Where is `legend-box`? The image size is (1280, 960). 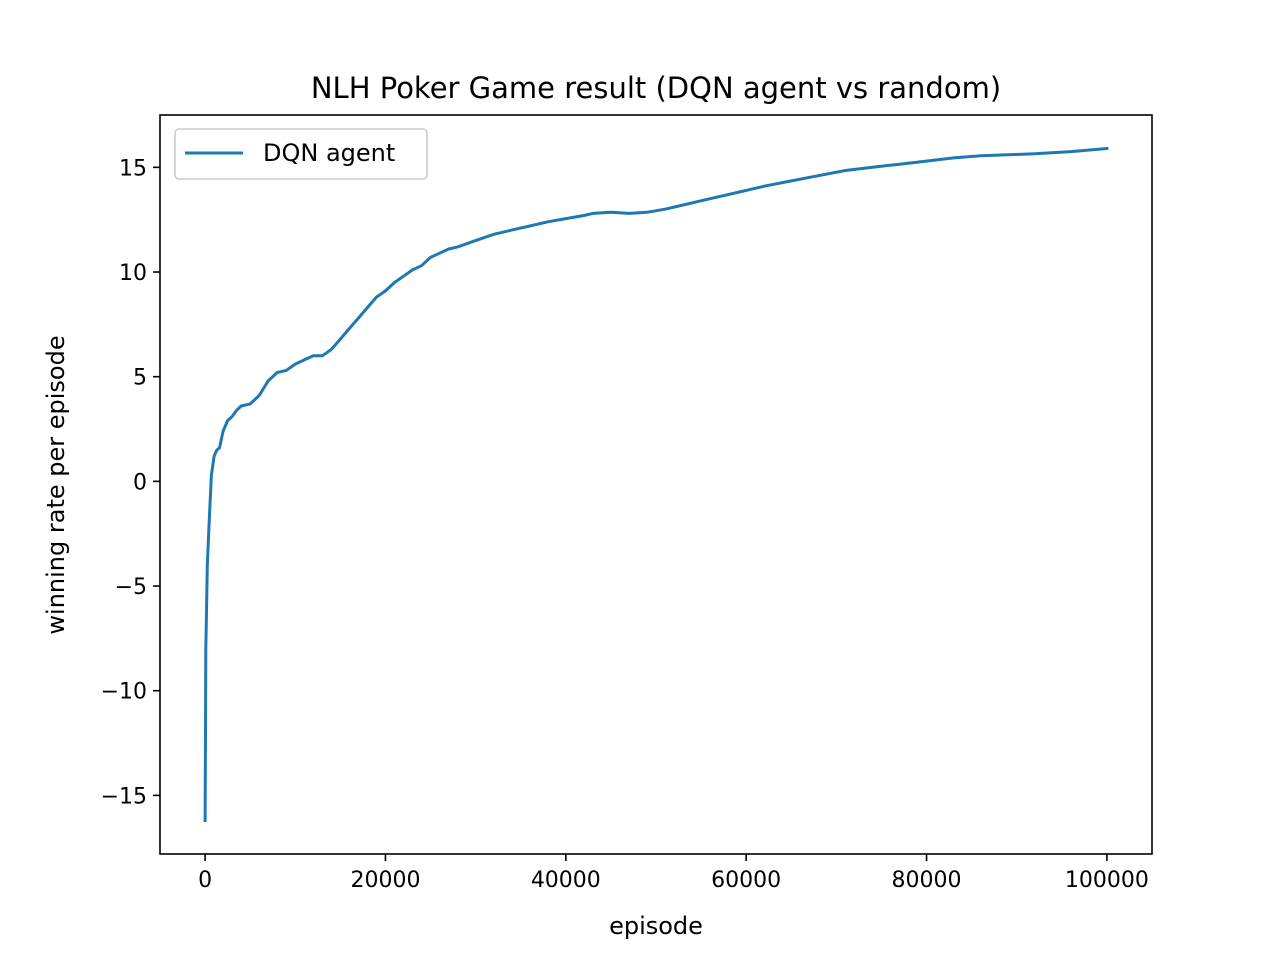 legend-box is located at coordinates (301, 154).